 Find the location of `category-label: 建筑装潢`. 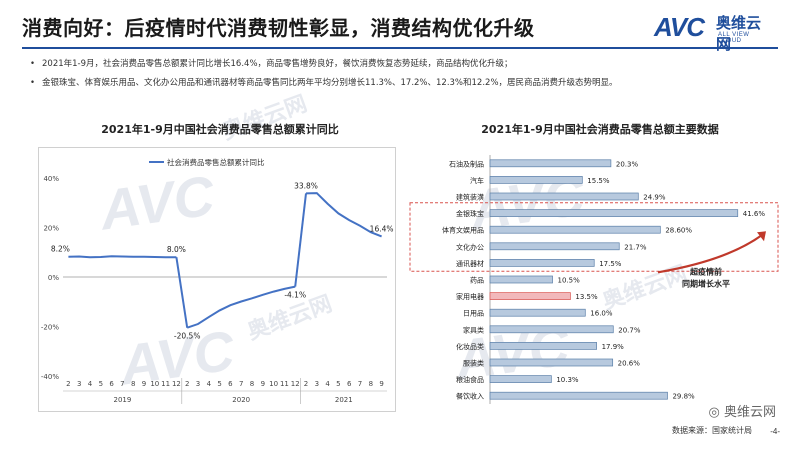

category-label: 建筑装潢 is located at coordinates (470, 197).